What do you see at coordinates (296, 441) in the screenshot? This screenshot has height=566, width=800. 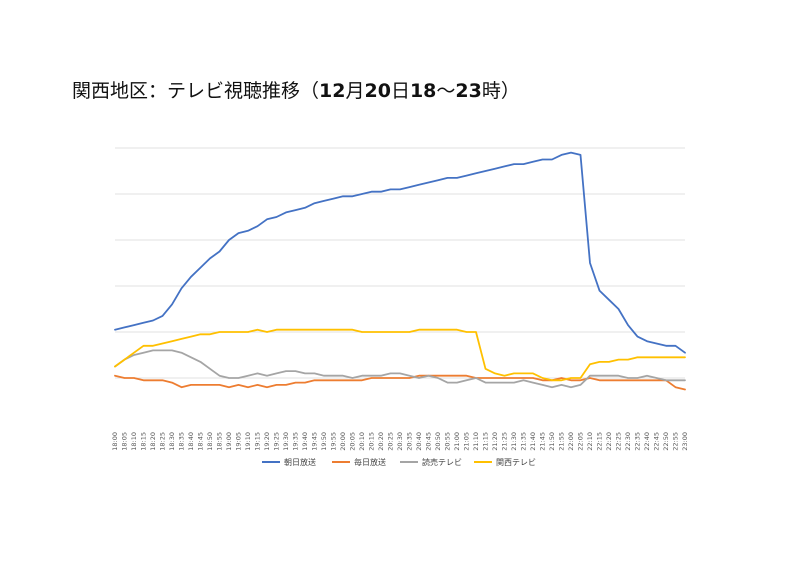 I see `x-tick-label: 19:35` at bounding box center [296, 441].